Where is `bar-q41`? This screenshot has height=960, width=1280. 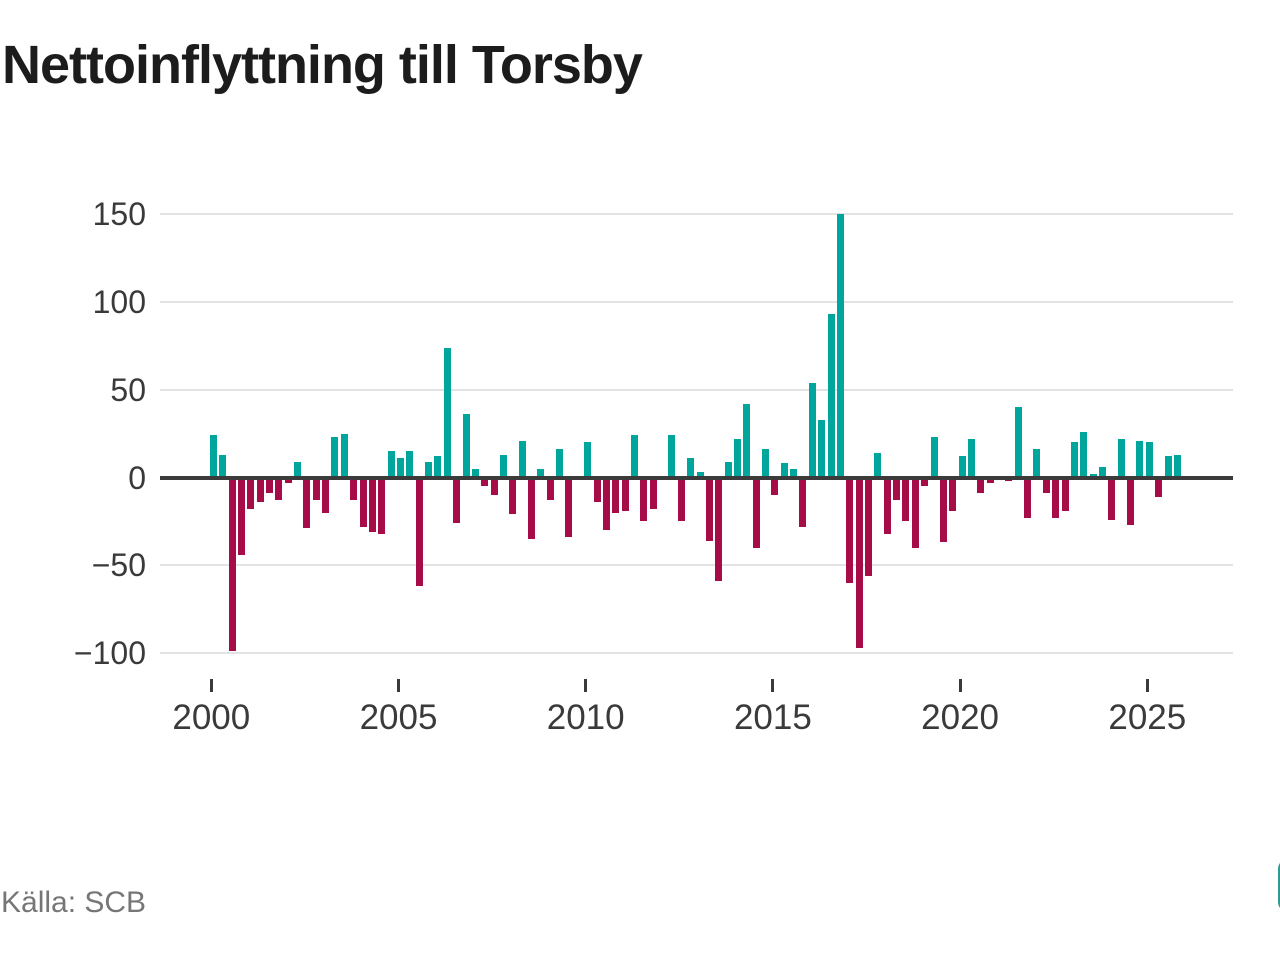 bar-q41 is located at coordinates (597, 490).